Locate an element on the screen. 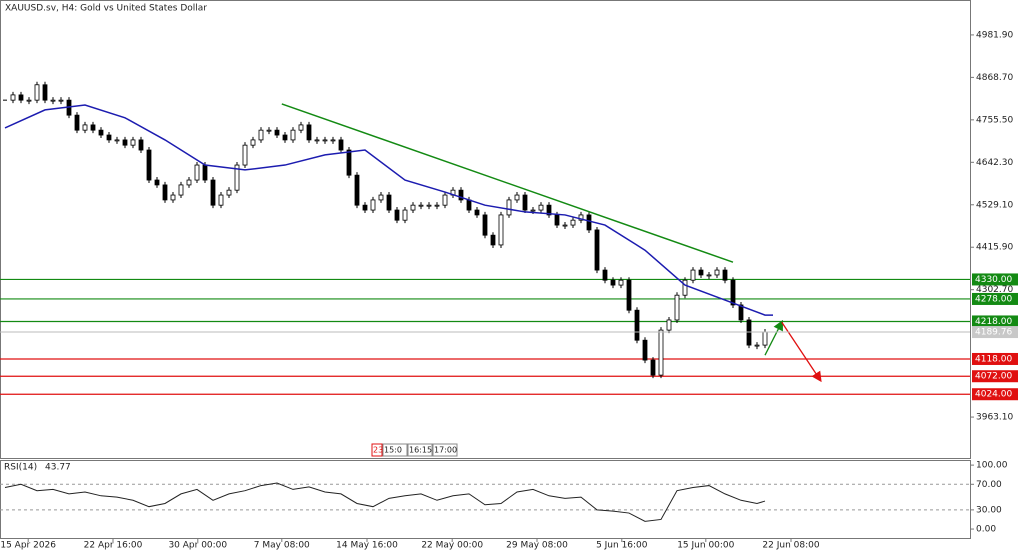 The height and width of the screenshot is (551, 1024). x-tick-label: 15 Jun 00:00 is located at coordinates (705, 546).